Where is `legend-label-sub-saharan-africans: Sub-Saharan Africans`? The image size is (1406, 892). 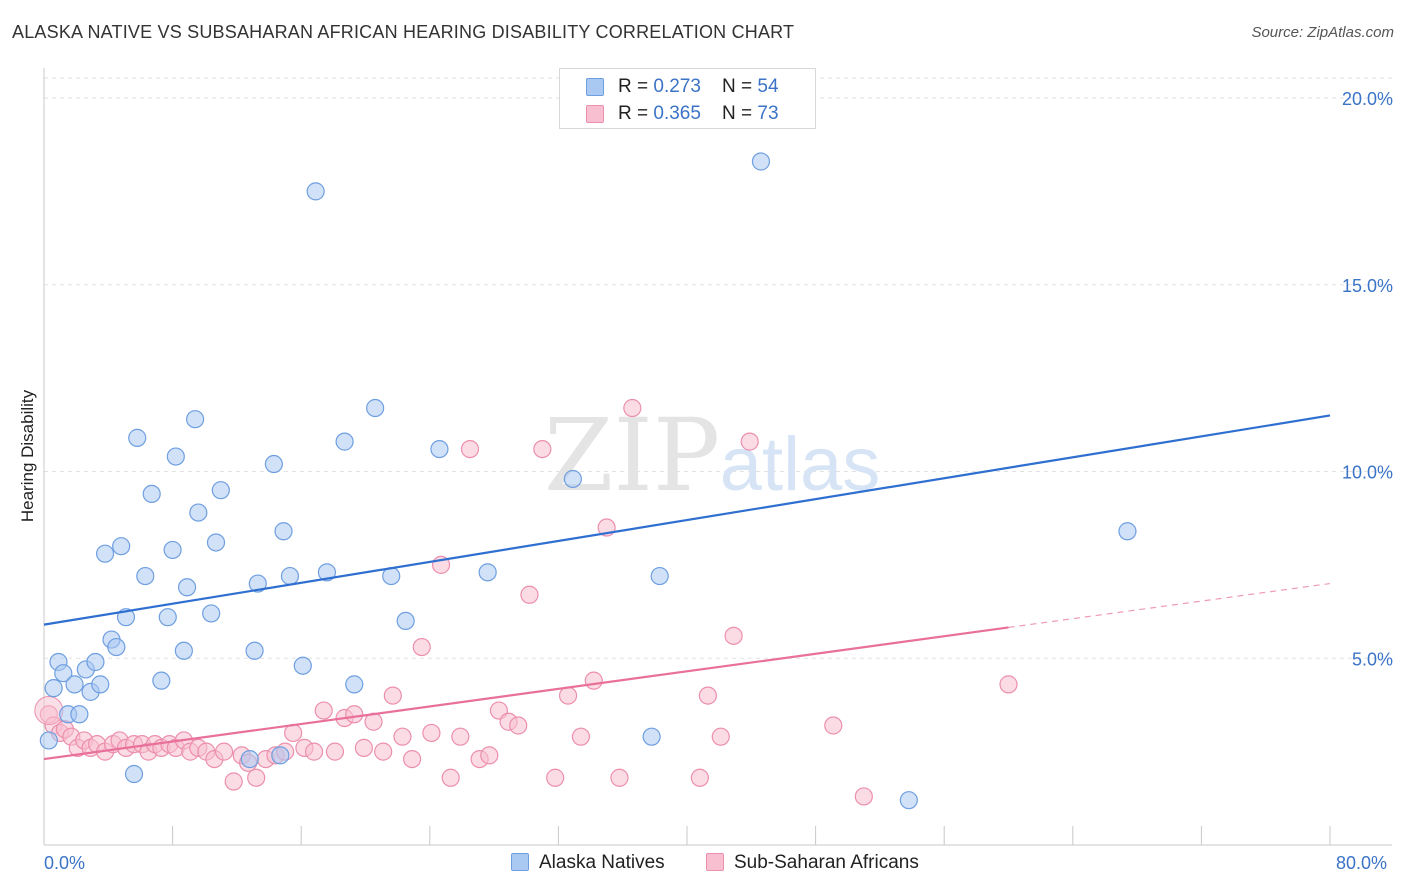
legend-label-sub-saharan-africans: Sub-Saharan Africans is located at coordinates (826, 862).